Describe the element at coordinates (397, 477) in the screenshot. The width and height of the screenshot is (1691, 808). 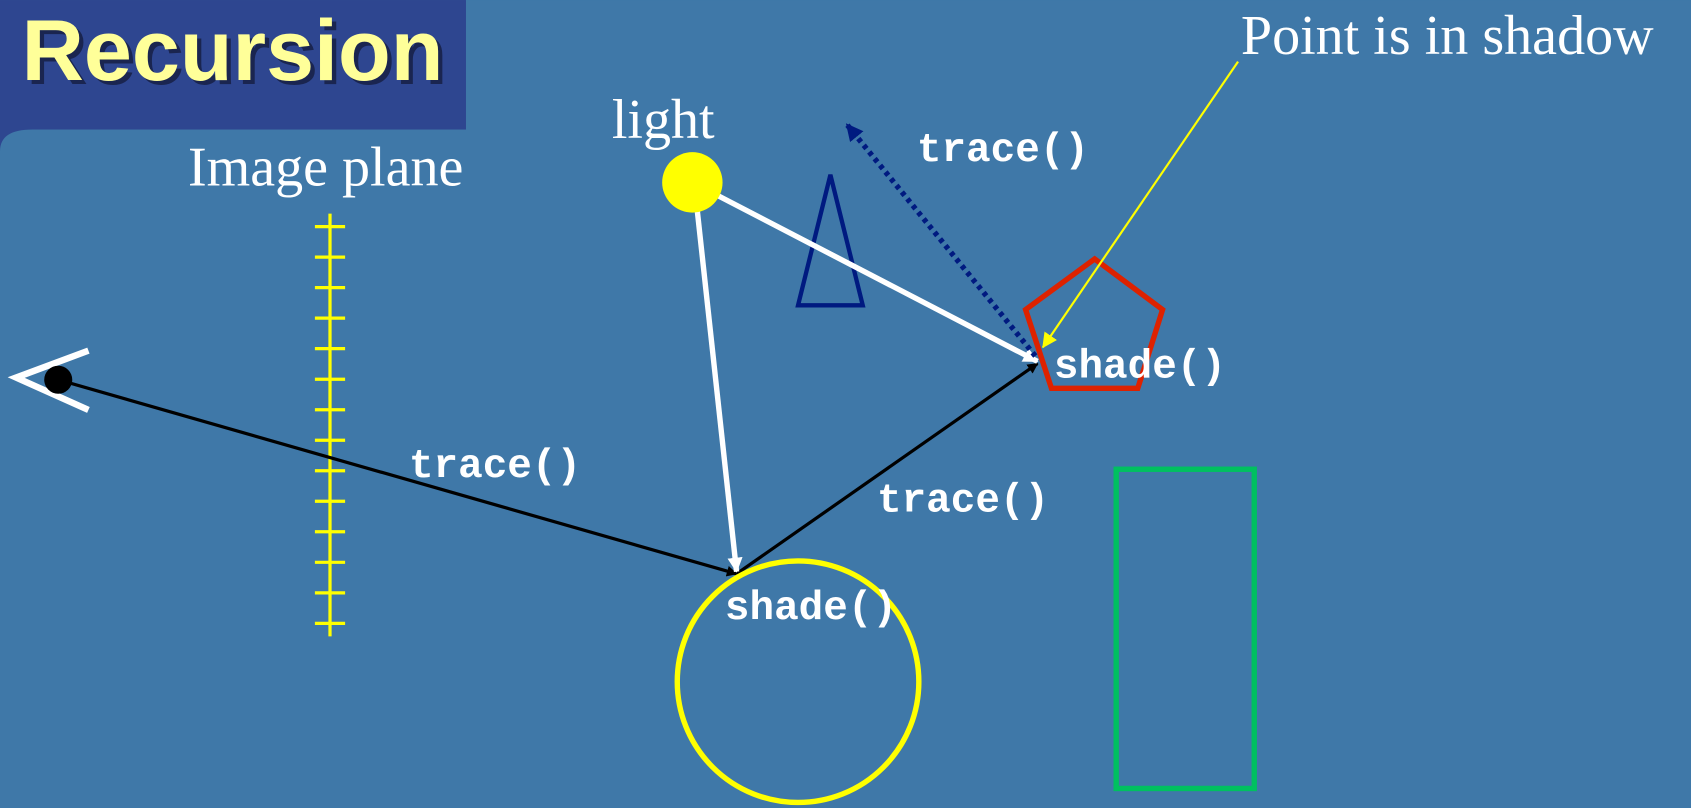
I see `primary-ray` at that location.